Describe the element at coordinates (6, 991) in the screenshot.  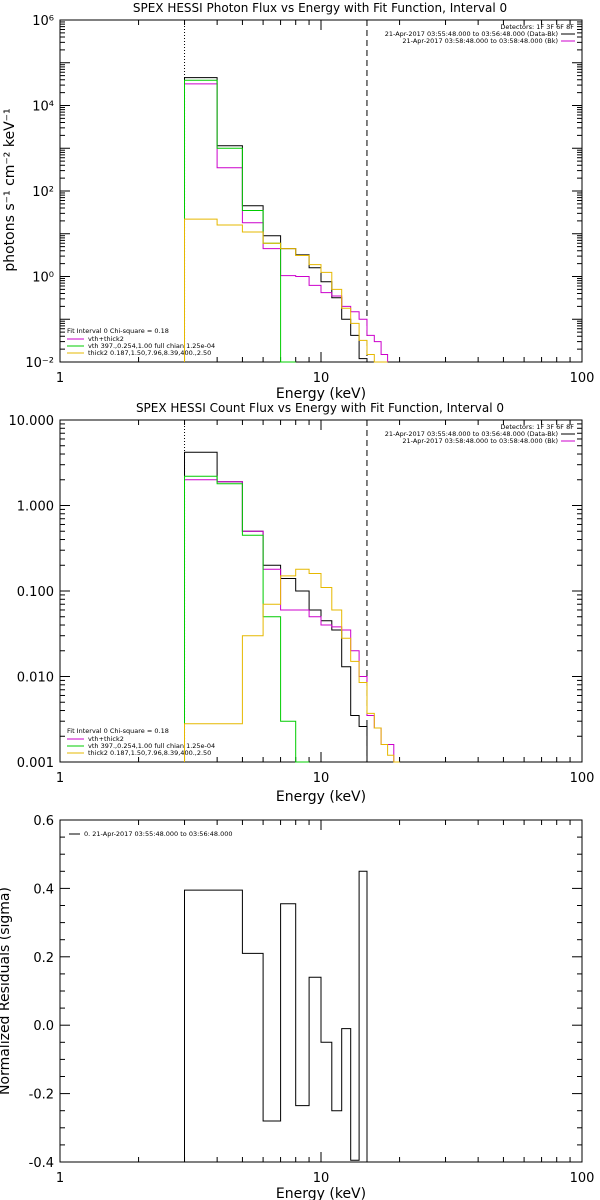
I see `panel3-y-label: Normalized Residuals (sigma)` at that location.